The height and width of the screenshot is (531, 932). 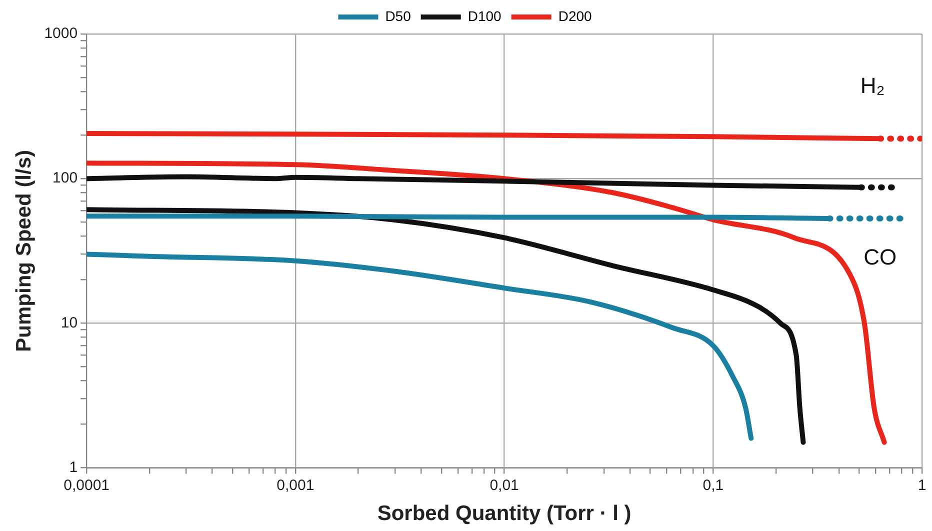 I want to click on annotation: CO, so click(x=880, y=257).